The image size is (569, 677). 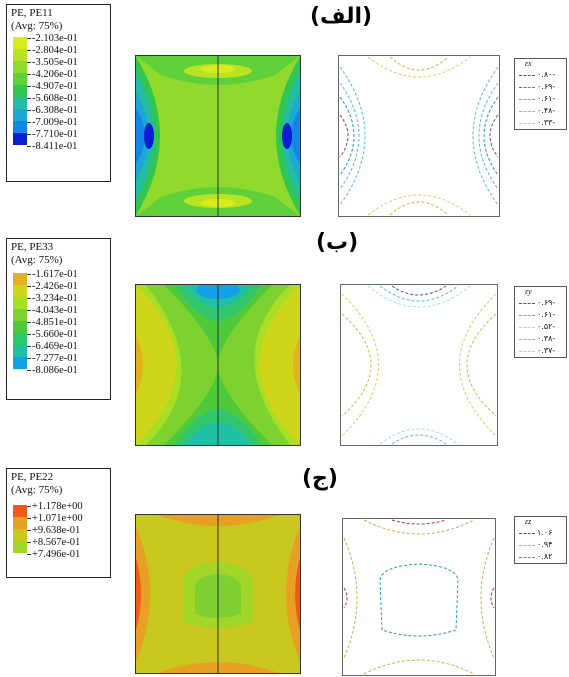 What do you see at coordinates (540, 557) in the screenshot?
I see `line-legend-entry: ۰.۸۲` at bounding box center [540, 557].